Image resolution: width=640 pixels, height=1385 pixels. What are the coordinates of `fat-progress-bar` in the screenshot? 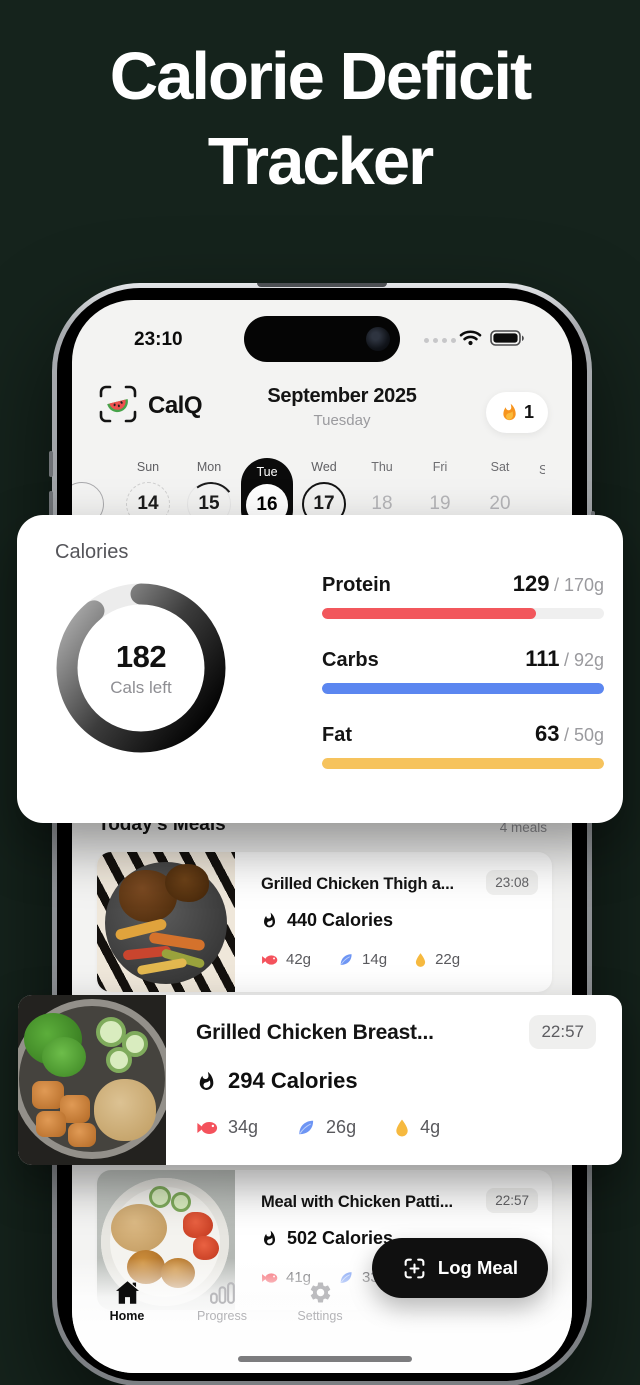 It's located at (463, 763).